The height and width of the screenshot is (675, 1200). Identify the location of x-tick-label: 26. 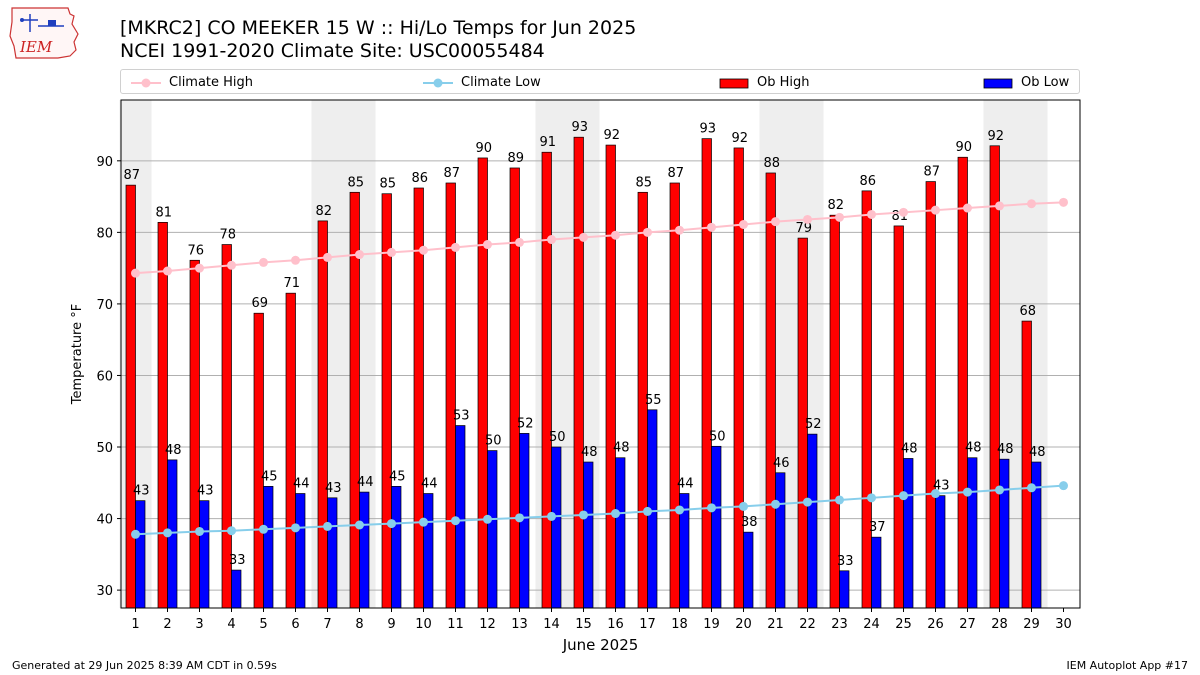
(935, 624).